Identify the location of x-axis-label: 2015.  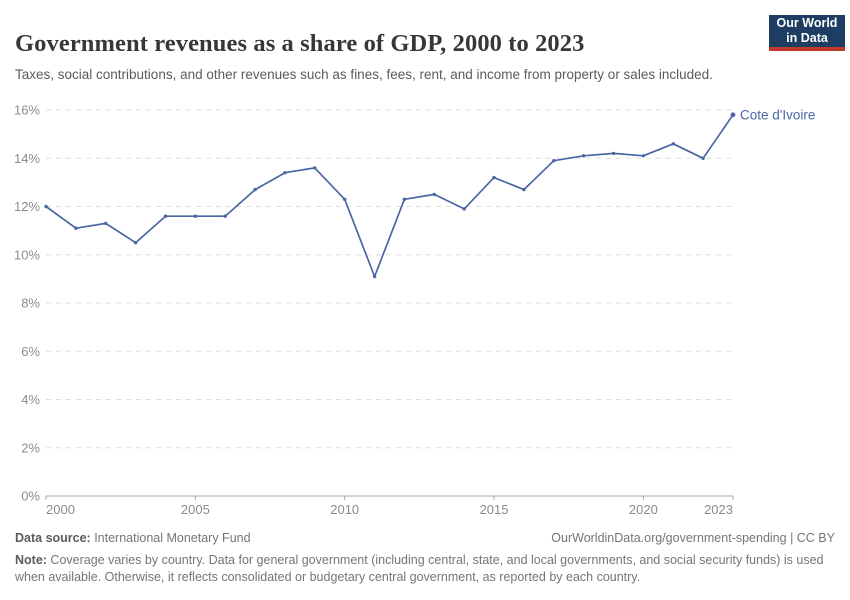
(494, 509).